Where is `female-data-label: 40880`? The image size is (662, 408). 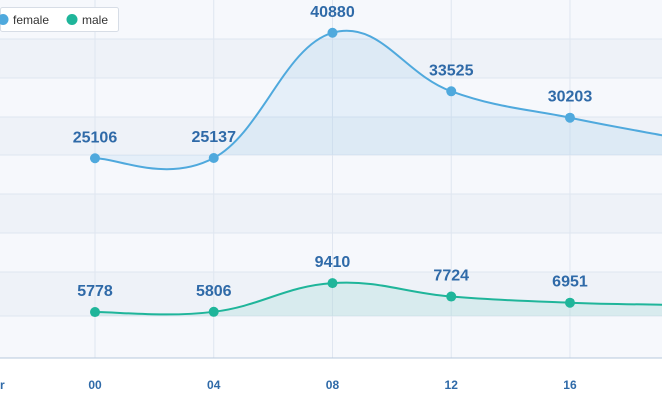
female-data-label: 40880 is located at coordinates (332, 12).